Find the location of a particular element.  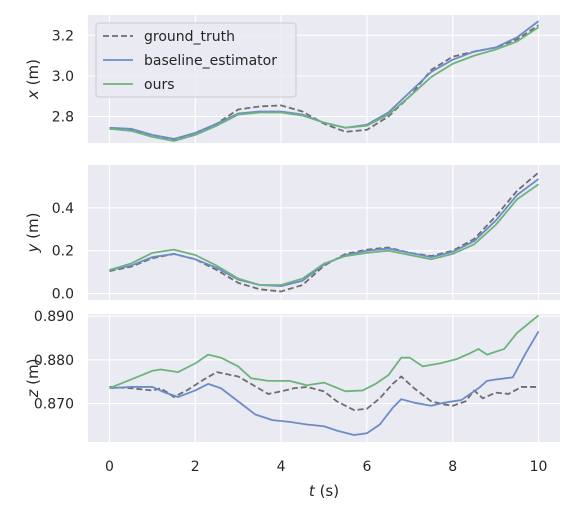

y-axis-label: y (m) is located at coordinates (33, 233).